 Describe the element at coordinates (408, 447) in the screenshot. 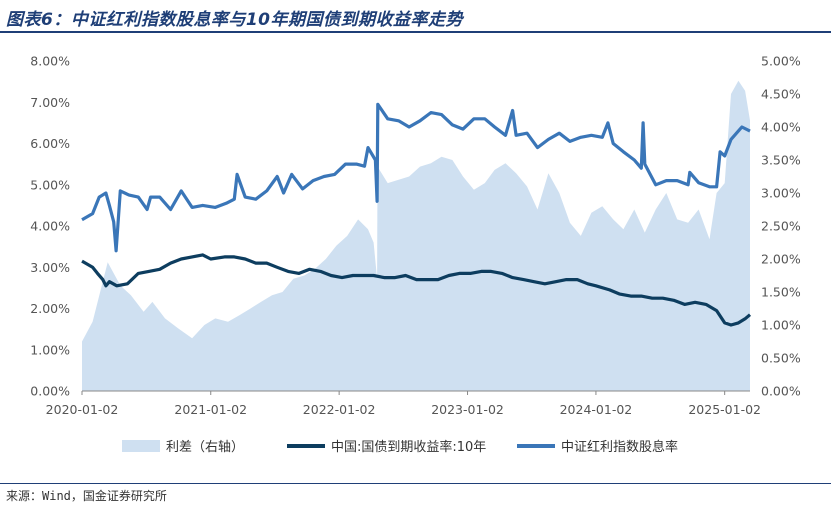

I see `legend-label: 中国:国债到期收益率:10年` at that location.